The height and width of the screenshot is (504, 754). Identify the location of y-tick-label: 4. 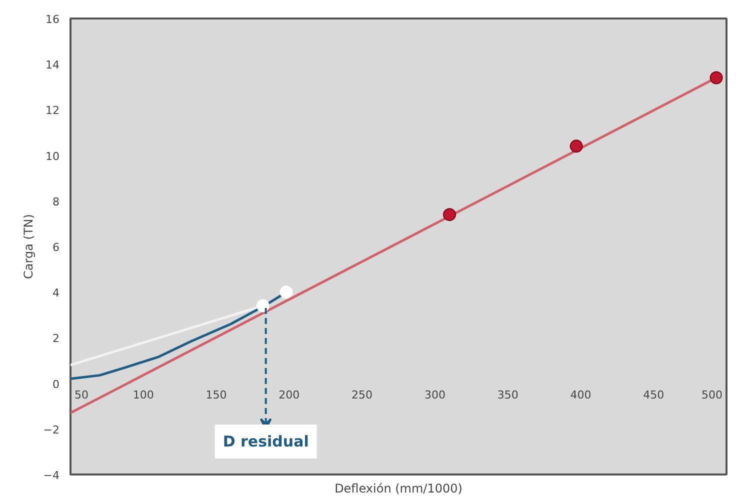
(56, 293).